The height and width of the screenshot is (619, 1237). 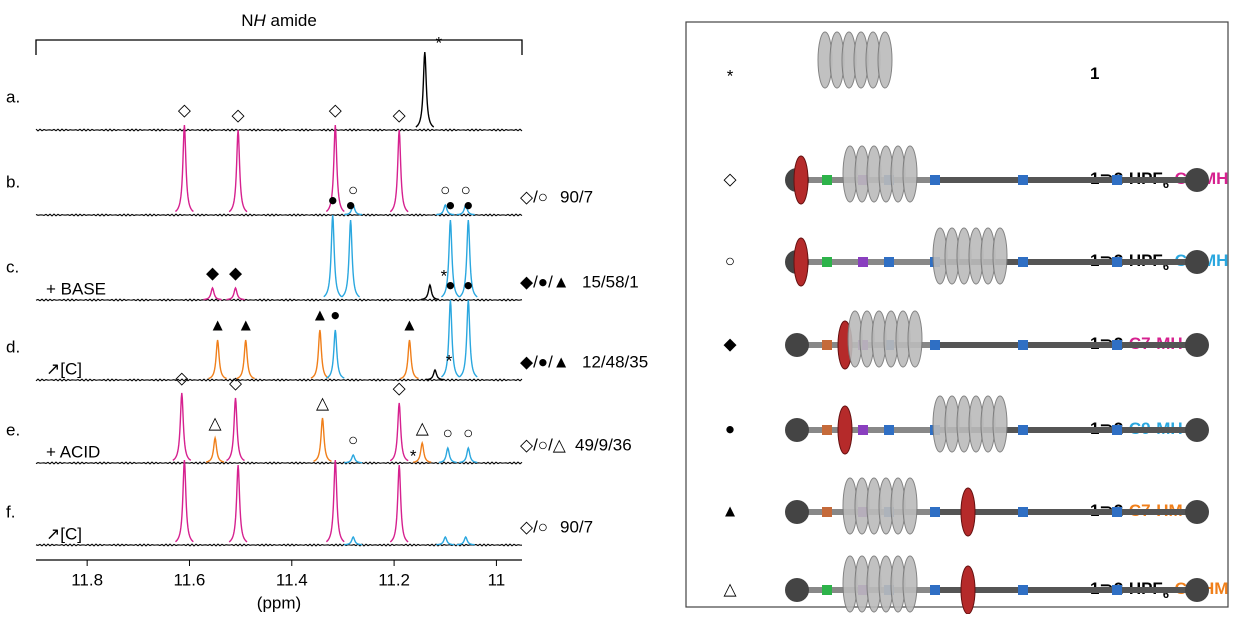 I want to click on x-tick-label: 11.2, so click(x=394, y=579).